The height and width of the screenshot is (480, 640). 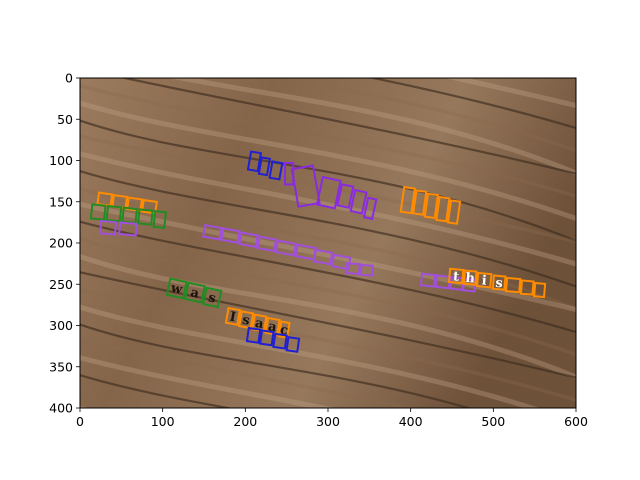 I want to click on x-tick-label: 100, so click(x=163, y=421).